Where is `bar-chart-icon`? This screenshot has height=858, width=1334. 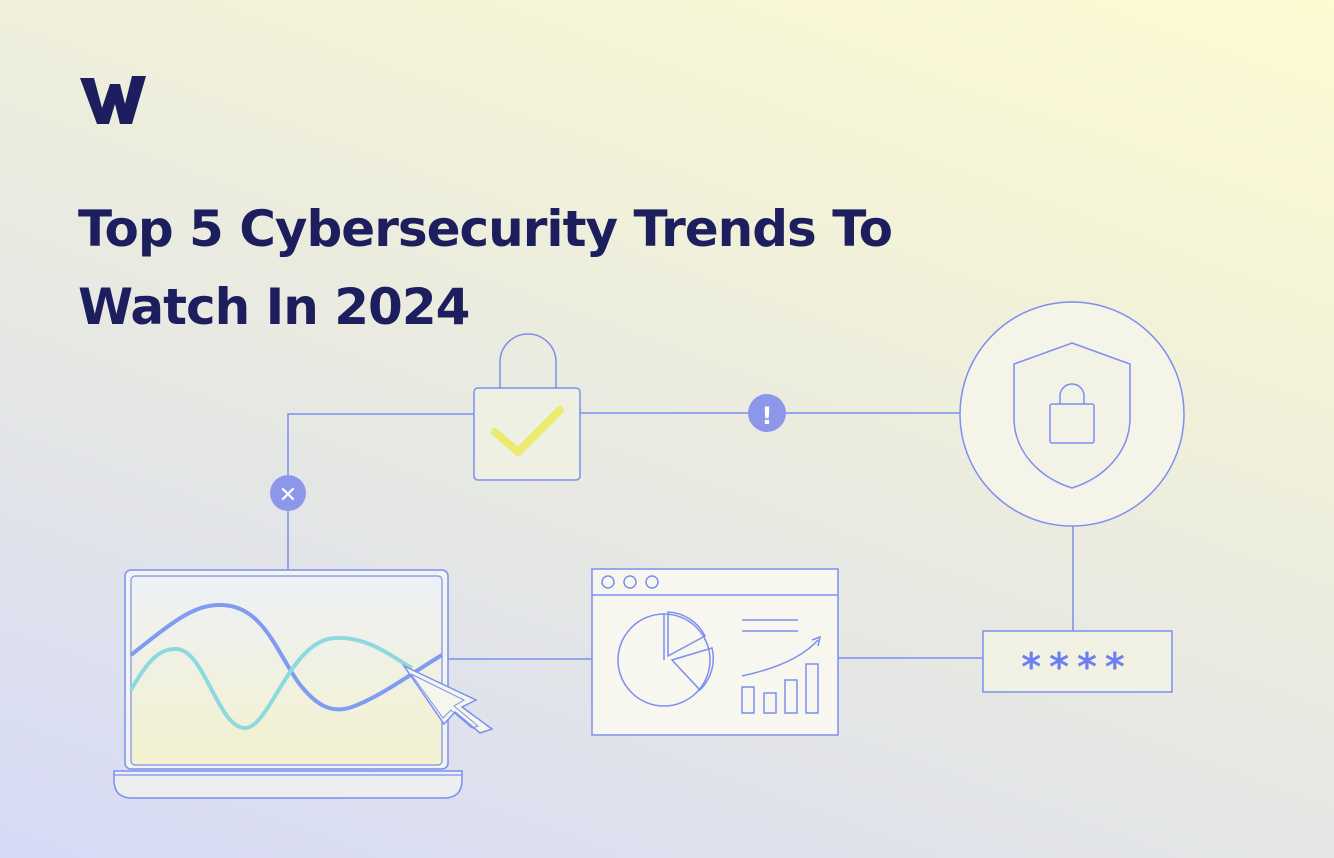 bar-chart-icon is located at coordinates (780, 688).